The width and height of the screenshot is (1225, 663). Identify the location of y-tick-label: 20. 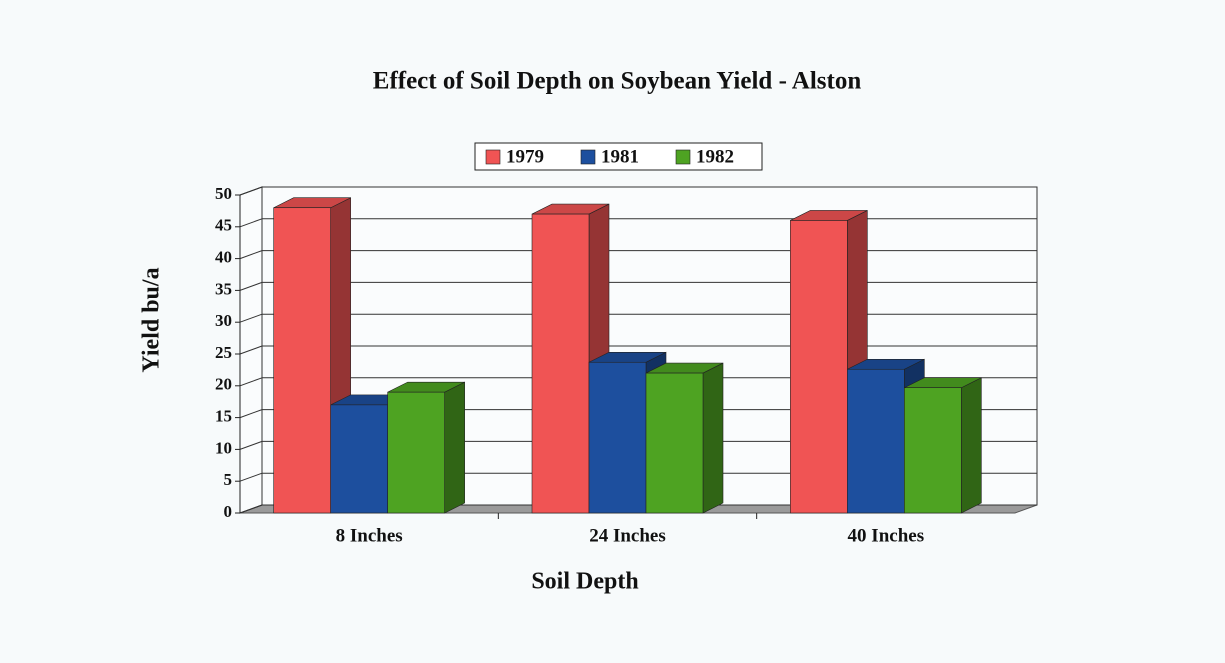
(223, 384).